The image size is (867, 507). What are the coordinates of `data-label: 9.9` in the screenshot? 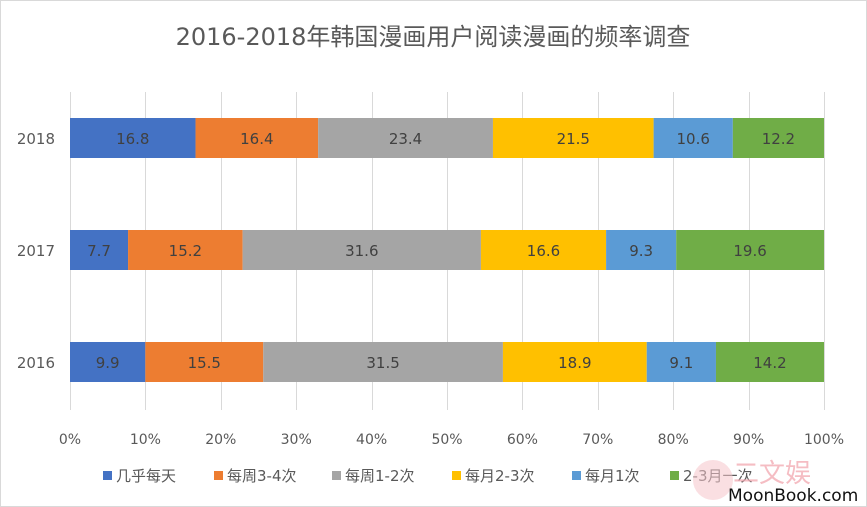 It's located at (108, 363).